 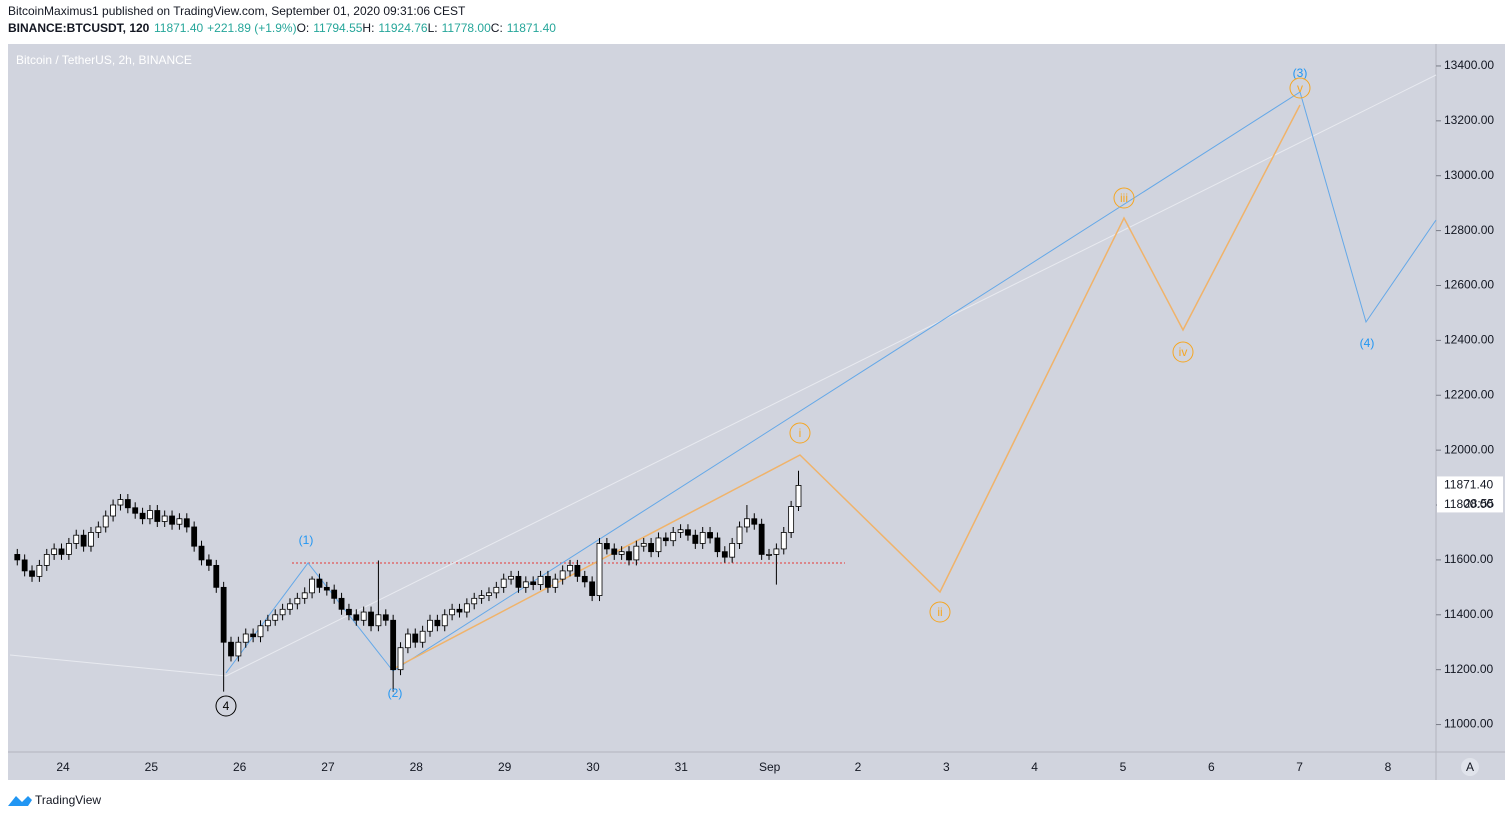 I want to click on wave-label: (4), so click(x=1367, y=343).